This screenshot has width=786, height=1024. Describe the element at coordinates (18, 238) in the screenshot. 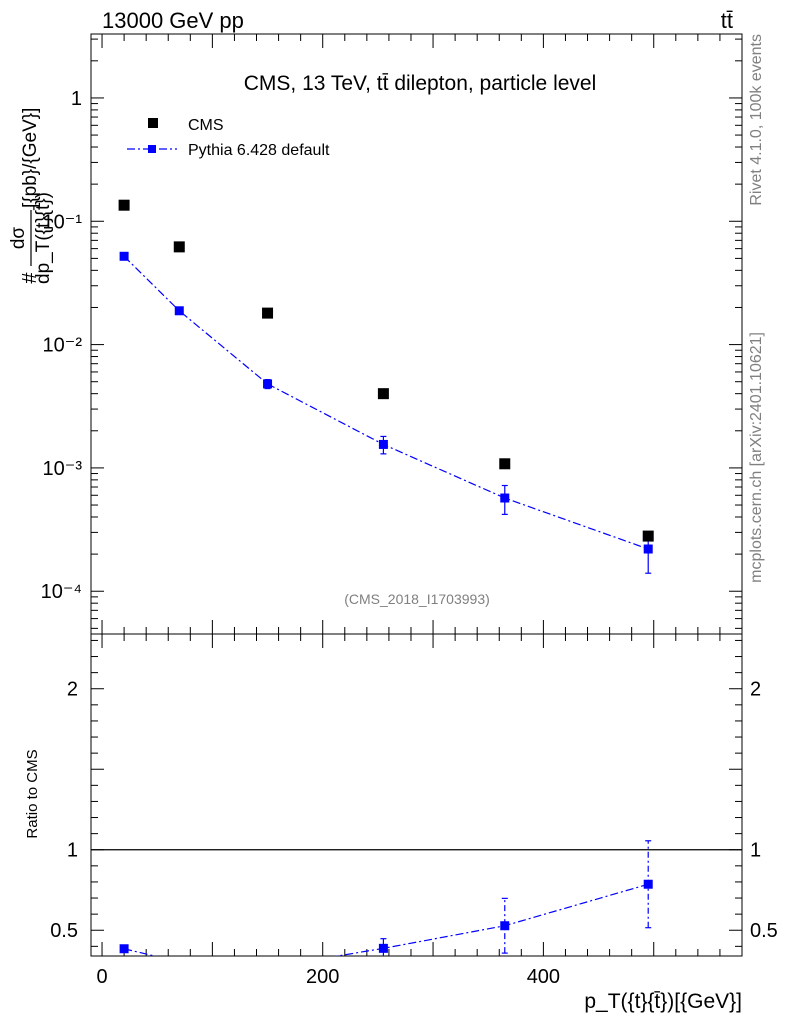

I see `ylabel-numerator: dσ` at that location.